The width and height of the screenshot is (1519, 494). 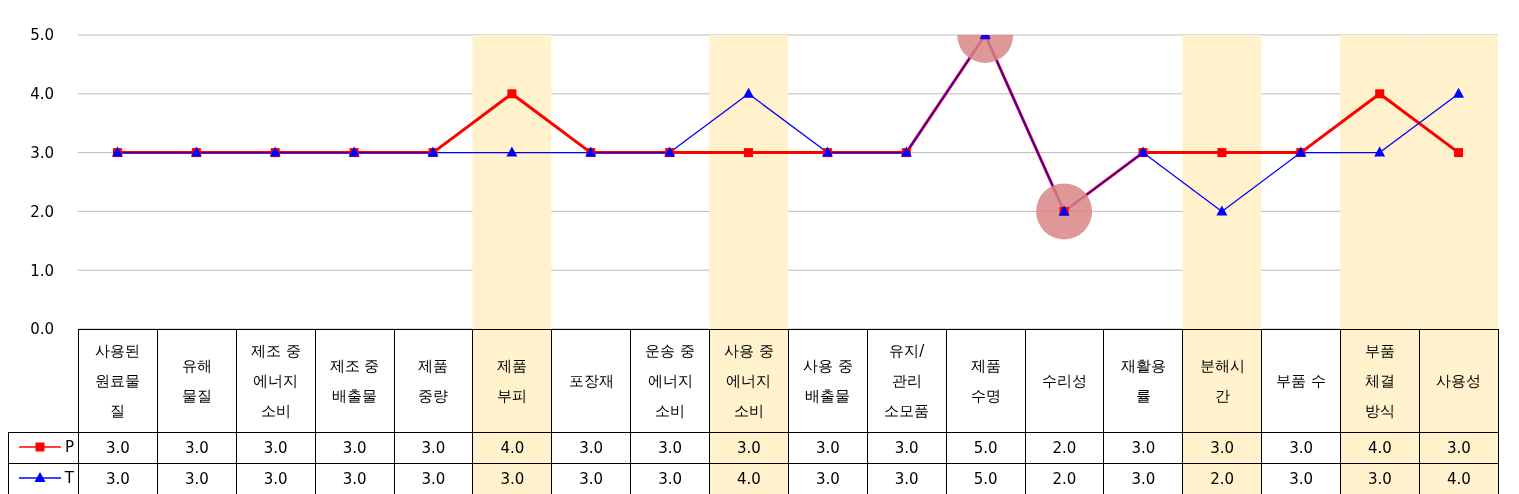 What do you see at coordinates (42, 94) in the screenshot?
I see `y-tick-label: 4.0` at bounding box center [42, 94].